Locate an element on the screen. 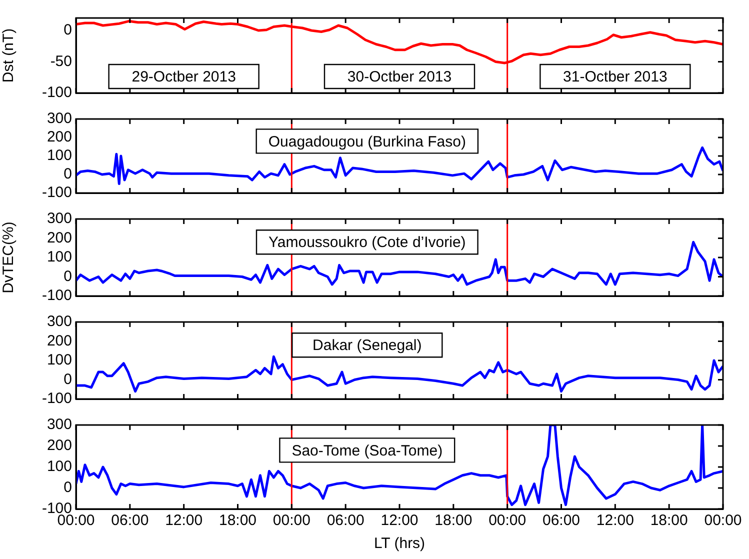  annotation: 29-Octber 2013 is located at coordinates (184, 77).